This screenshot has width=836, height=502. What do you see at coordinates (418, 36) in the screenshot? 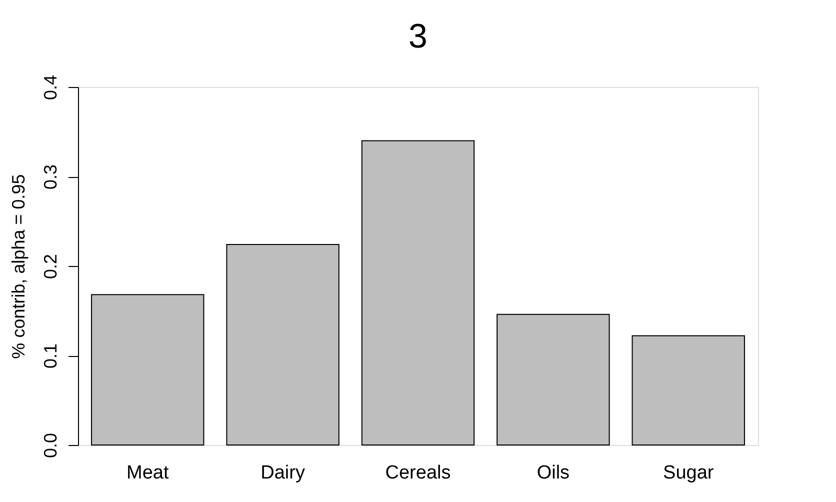
I see `chart-title: 3` at bounding box center [418, 36].